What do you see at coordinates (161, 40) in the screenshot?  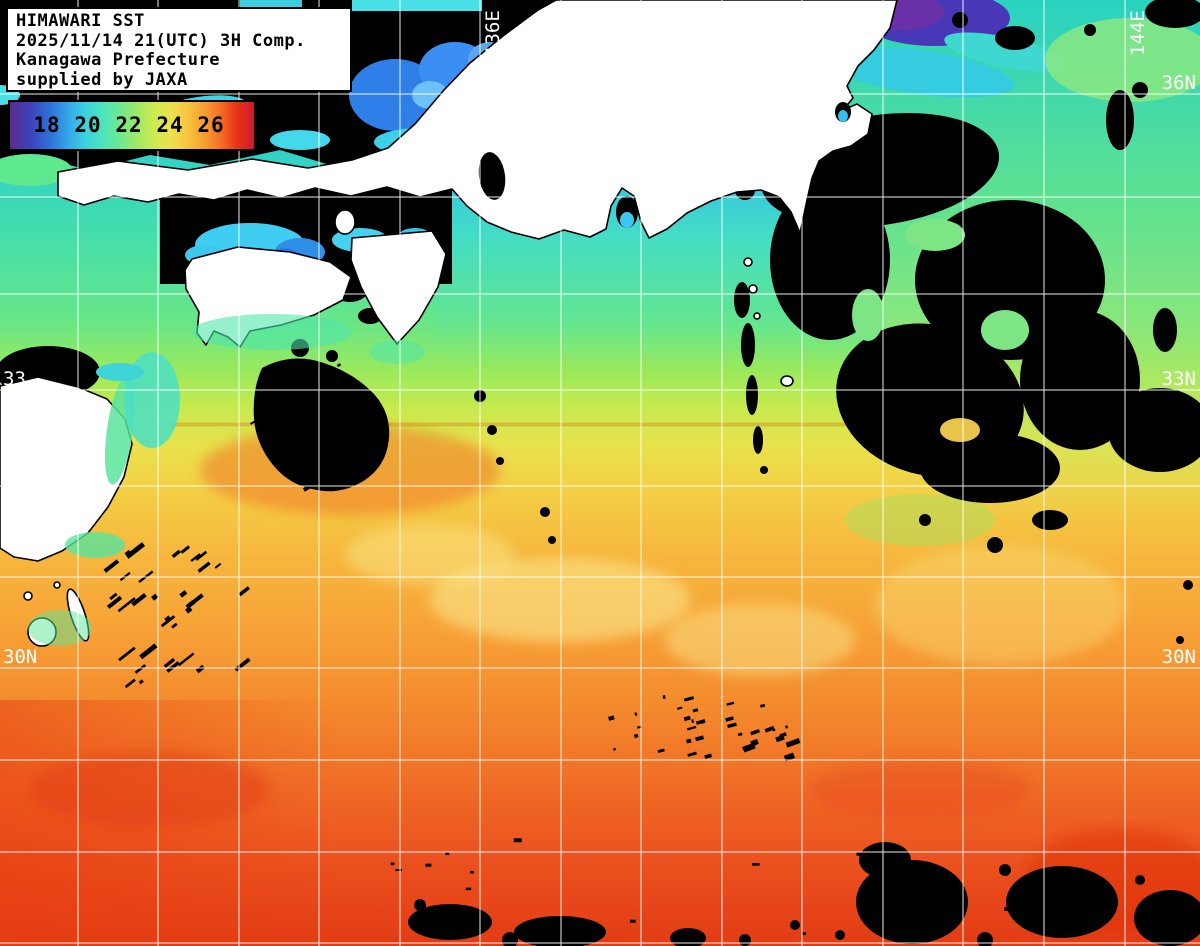 I see `datetime-label: 2025/11/14 21(UTC) 3H Comp.` at bounding box center [161, 40].